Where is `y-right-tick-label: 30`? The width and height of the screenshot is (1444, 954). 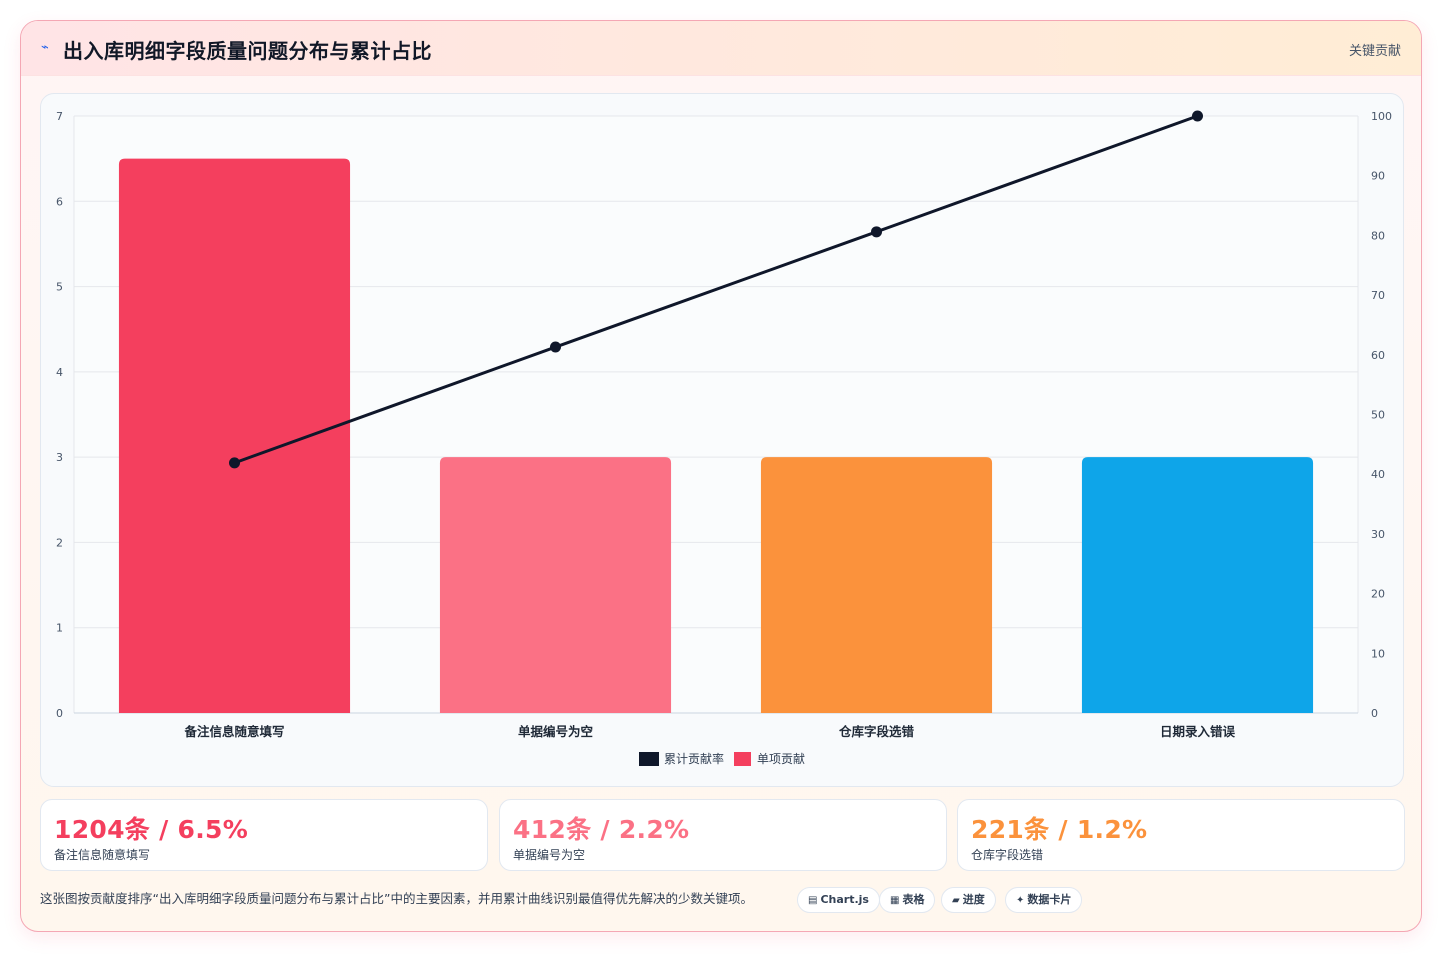 y-right-tick-label: 30 is located at coordinates (1378, 534).